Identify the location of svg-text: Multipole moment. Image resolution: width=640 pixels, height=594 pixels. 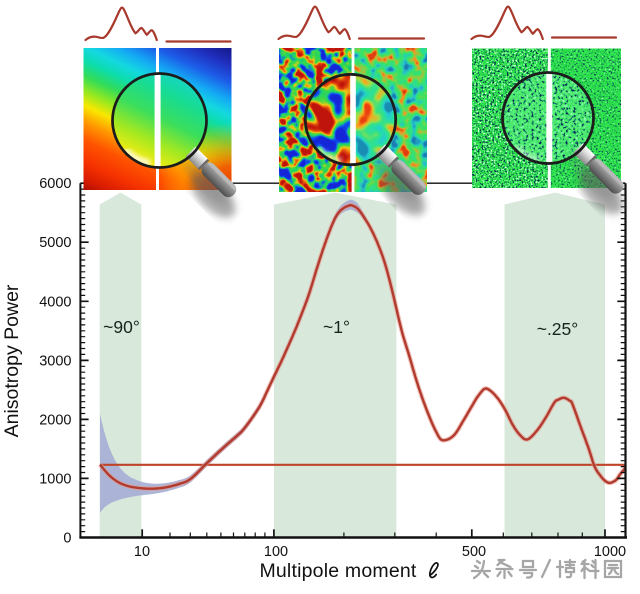
(337, 571).